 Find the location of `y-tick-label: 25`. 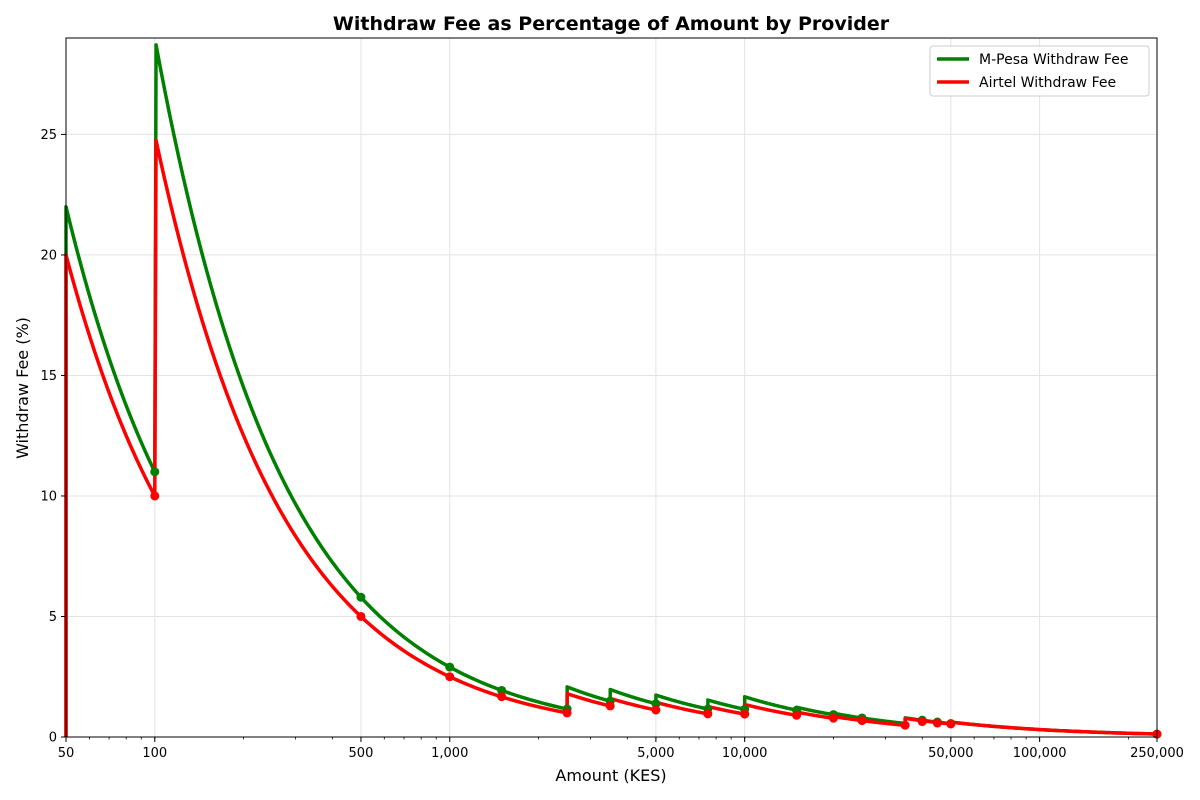

y-tick-label: 25 is located at coordinates (48, 135).